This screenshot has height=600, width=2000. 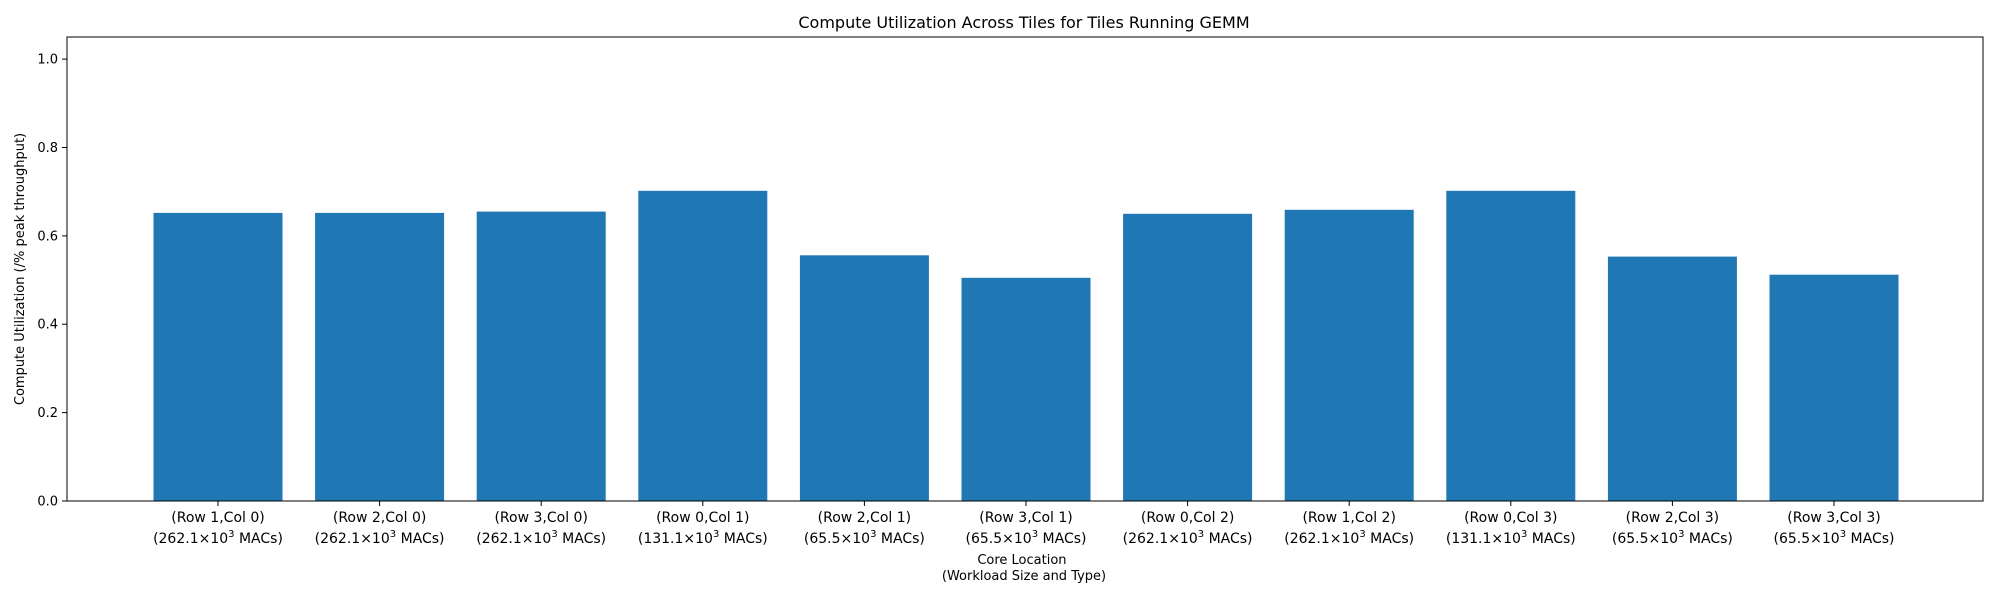 What do you see at coordinates (1348, 518) in the screenshot?
I see `x-tick-label-location-7: (Row 1,Col 2)` at bounding box center [1348, 518].